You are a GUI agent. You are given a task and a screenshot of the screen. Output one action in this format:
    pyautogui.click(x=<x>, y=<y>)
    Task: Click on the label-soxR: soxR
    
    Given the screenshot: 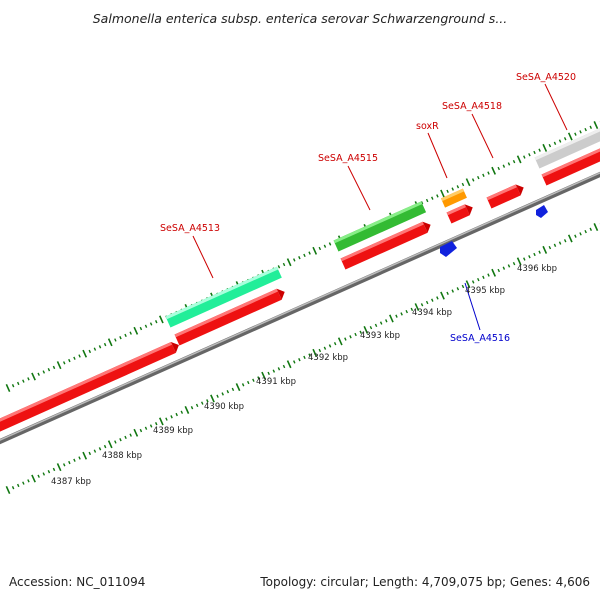 What is the action you would take?
    pyautogui.click(x=427, y=126)
    